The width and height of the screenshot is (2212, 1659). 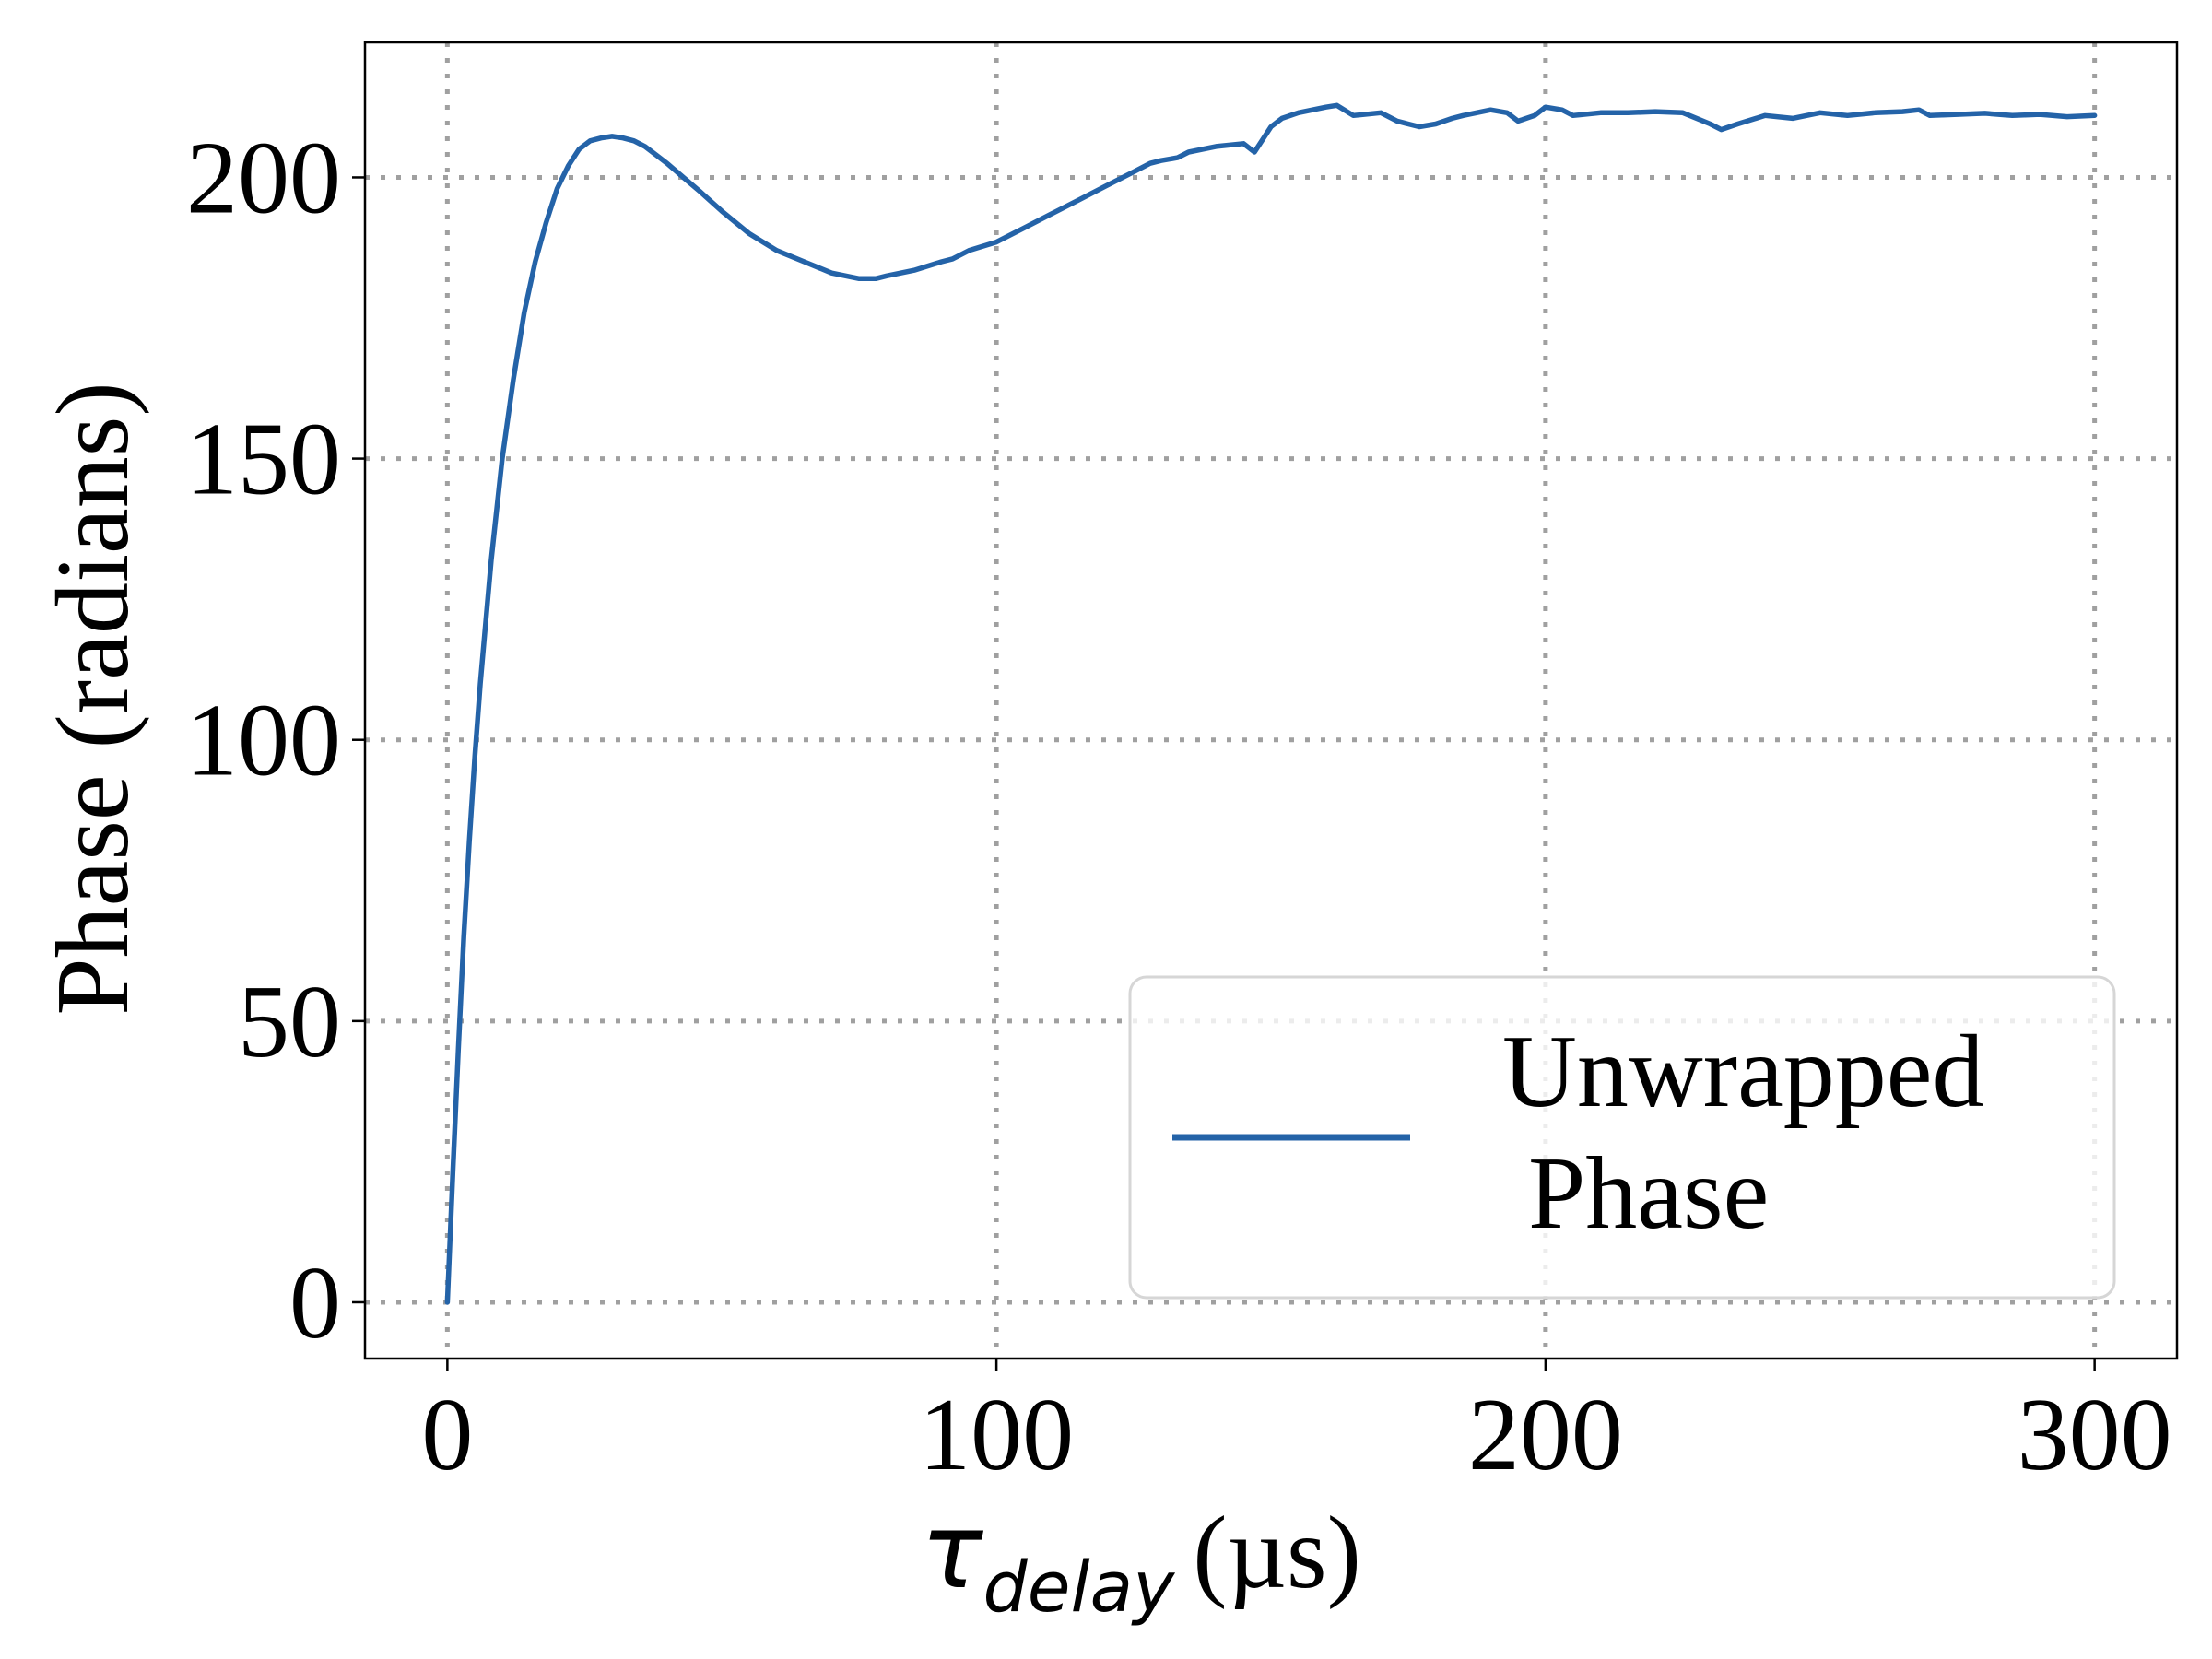 I want to click on y-tick-label: 100, so click(x=263, y=741).